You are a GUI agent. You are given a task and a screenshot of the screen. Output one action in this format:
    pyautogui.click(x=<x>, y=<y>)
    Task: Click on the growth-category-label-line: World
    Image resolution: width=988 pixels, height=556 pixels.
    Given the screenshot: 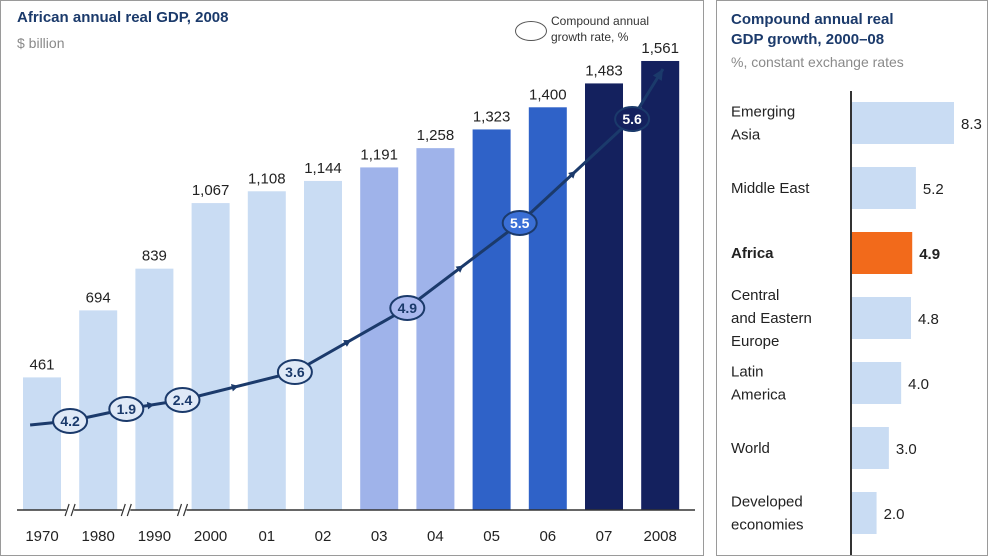 What is the action you would take?
    pyautogui.click(x=750, y=448)
    